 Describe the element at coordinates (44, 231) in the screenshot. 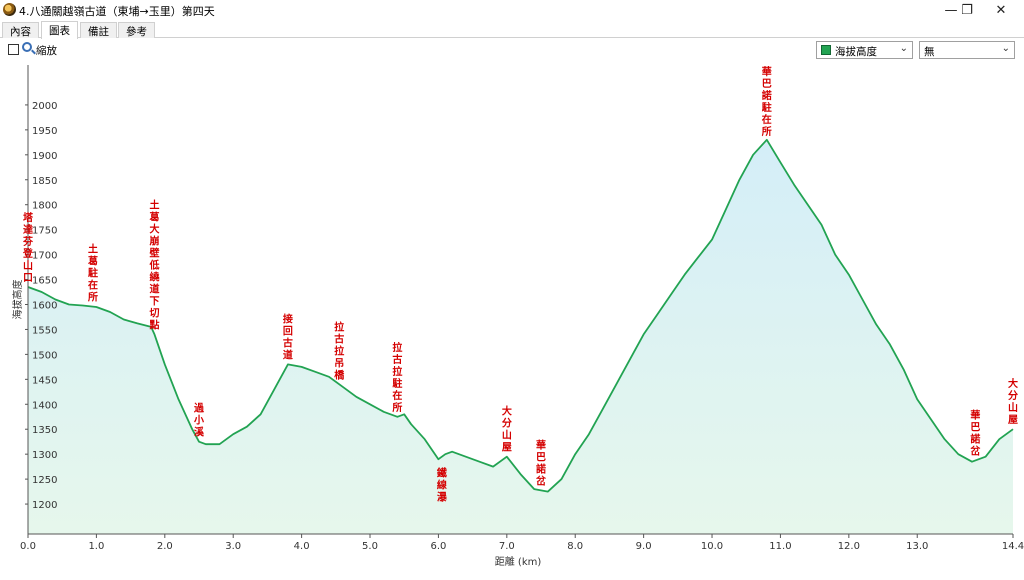

I see `y-tick-label: 1750` at that location.